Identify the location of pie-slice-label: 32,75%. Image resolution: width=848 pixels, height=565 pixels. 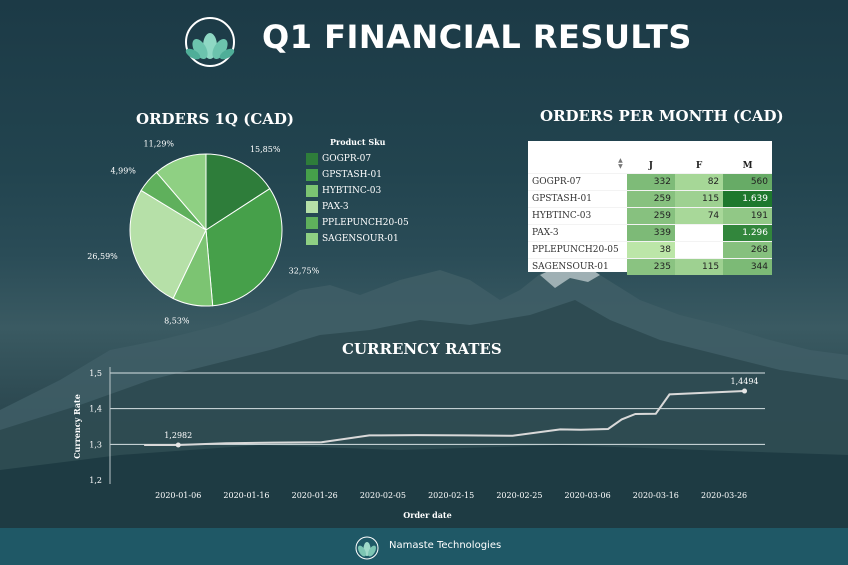
(304, 270).